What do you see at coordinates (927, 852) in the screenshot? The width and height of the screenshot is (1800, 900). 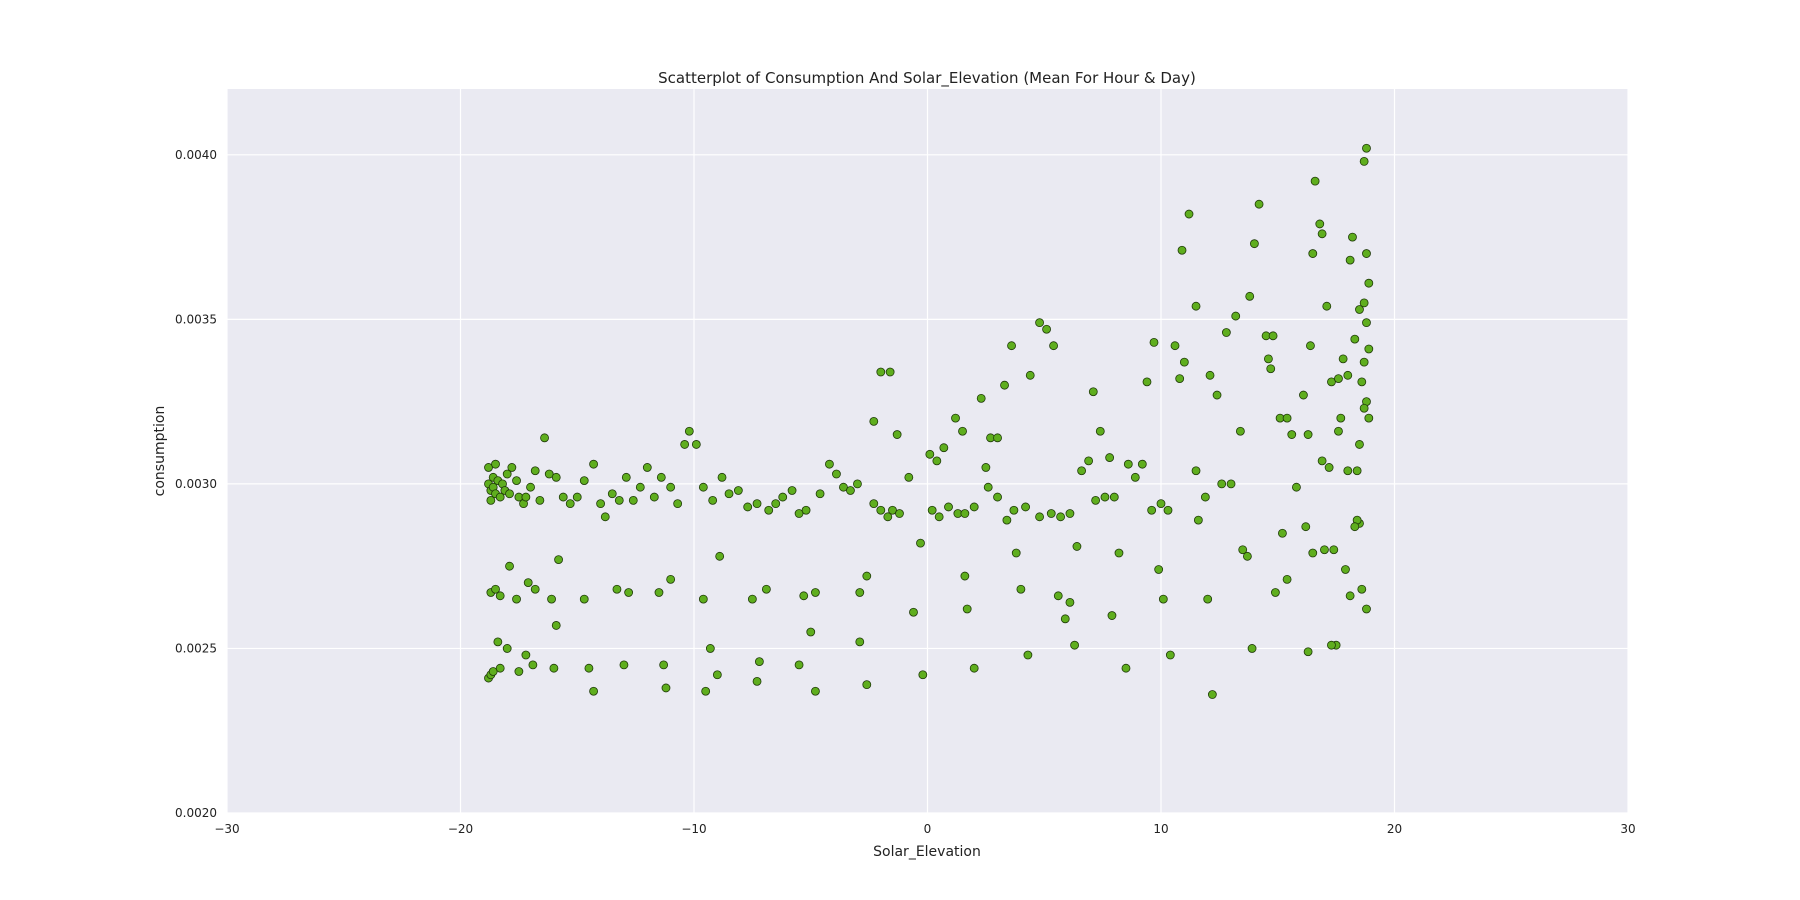 I see `x-axis-label: Solar_Elevation` at bounding box center [927, 852].